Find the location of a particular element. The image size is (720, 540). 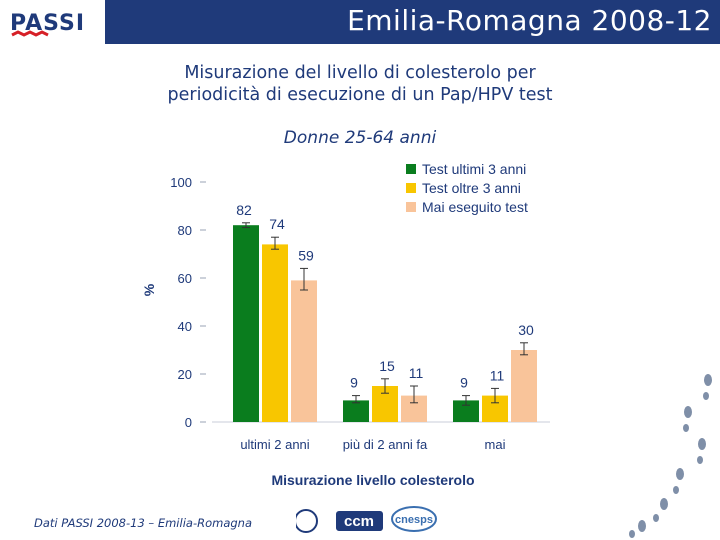

footer-source: Dati PASSI 2008-13 – Emilia-Romagna is located at coordinates (143, 523).